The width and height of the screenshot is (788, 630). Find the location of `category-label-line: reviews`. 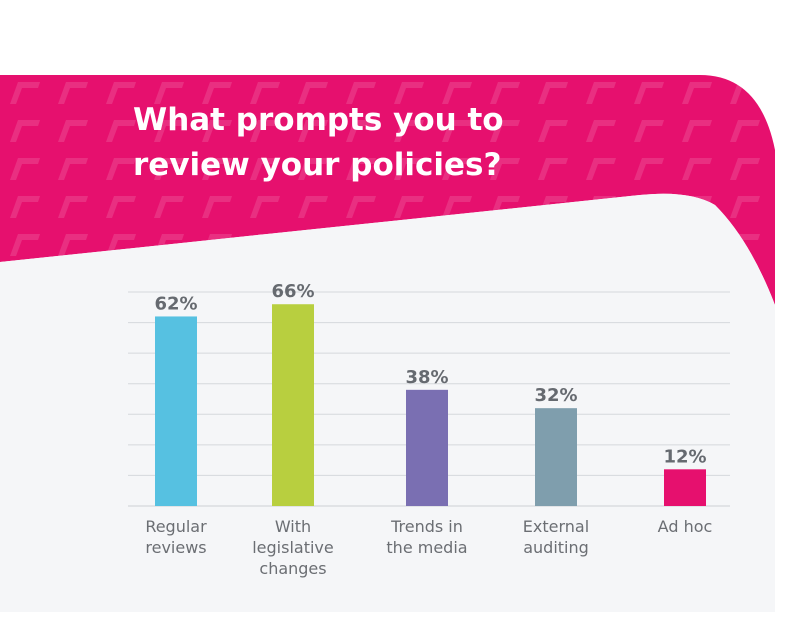

category-label-line: reviews is located at coordinates (175, 547).